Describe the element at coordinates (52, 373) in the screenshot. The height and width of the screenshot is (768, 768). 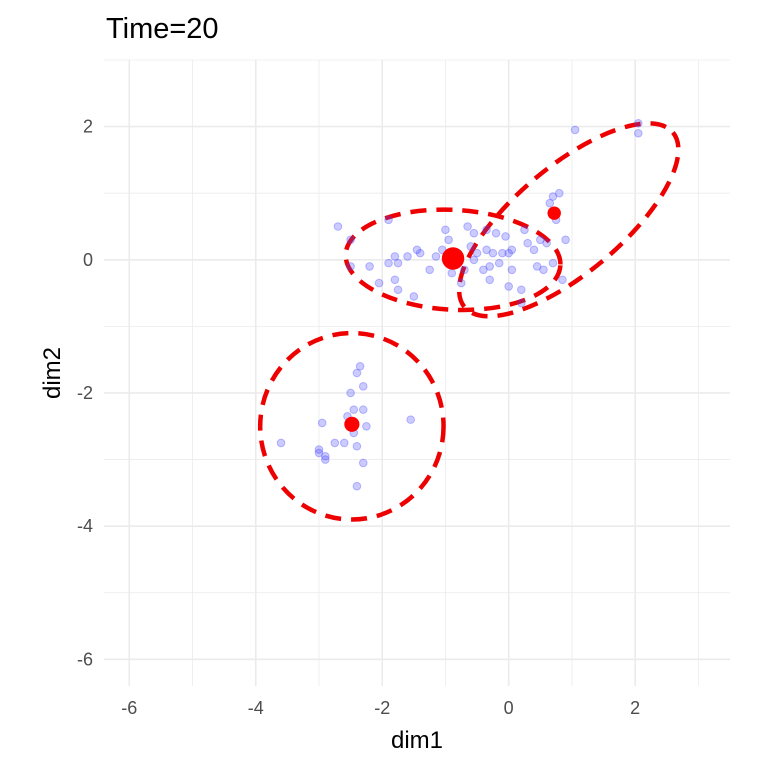
I see `y-axis-title: dim2` at that location.